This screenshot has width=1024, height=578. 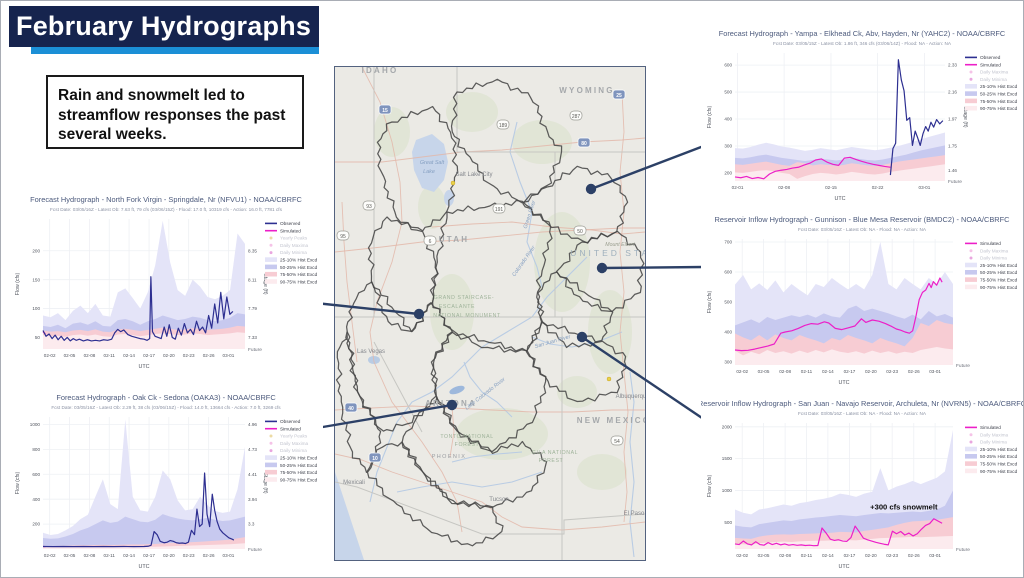 What do you see at coordinates (586, 90) in the screenshot?
I see `map-label-state: WYOMING` at bounding box center [586, 90].